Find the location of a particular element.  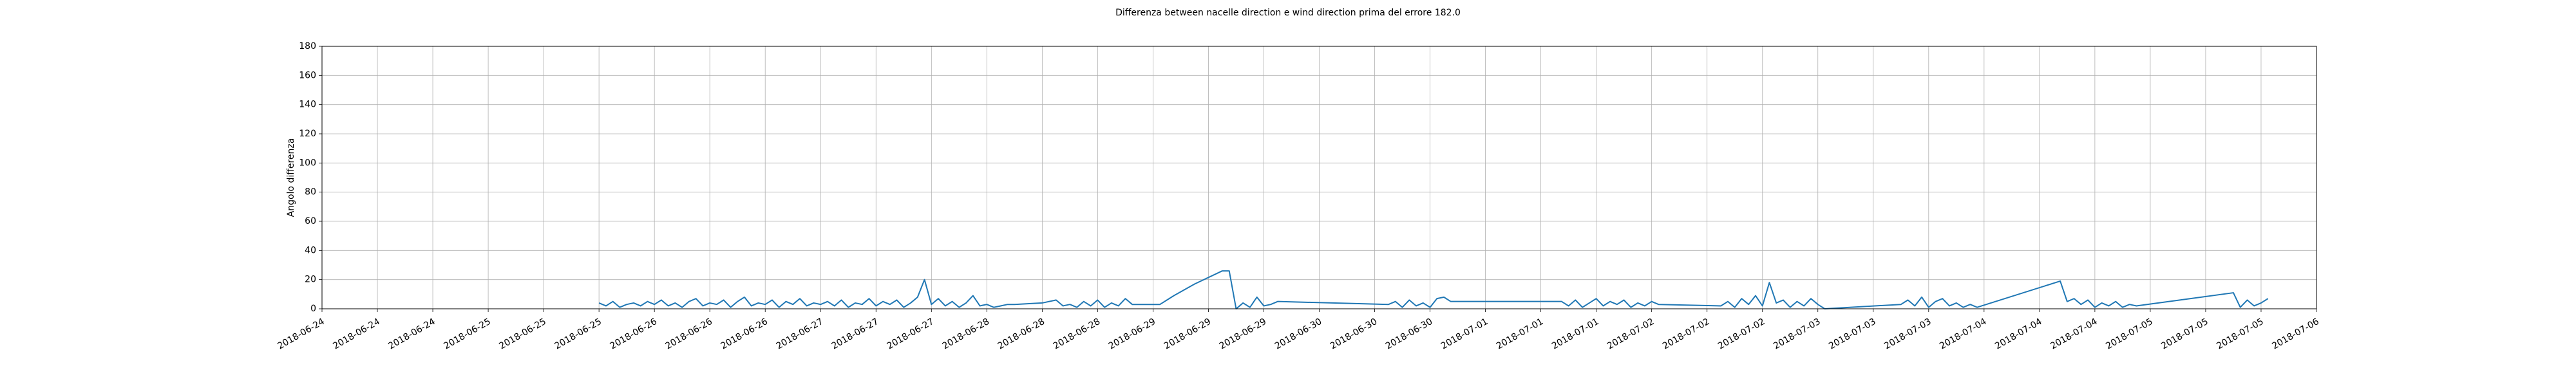

y-tick-label: 140 is located at coordinates (307, 105).